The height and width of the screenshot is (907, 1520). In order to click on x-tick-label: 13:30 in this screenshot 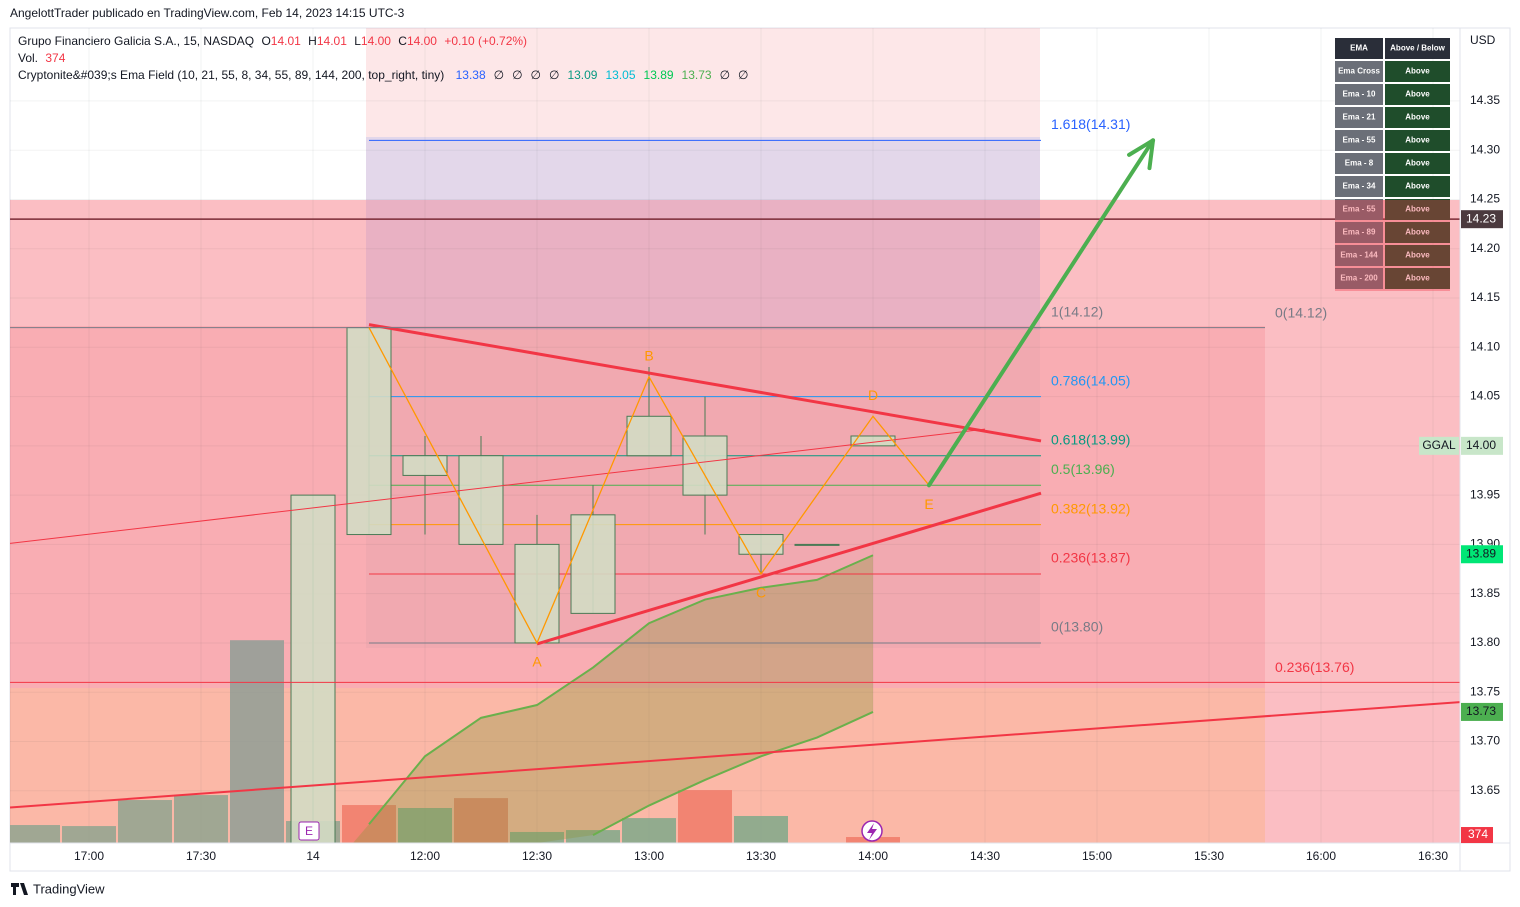, I will do `click(761, 856)`.